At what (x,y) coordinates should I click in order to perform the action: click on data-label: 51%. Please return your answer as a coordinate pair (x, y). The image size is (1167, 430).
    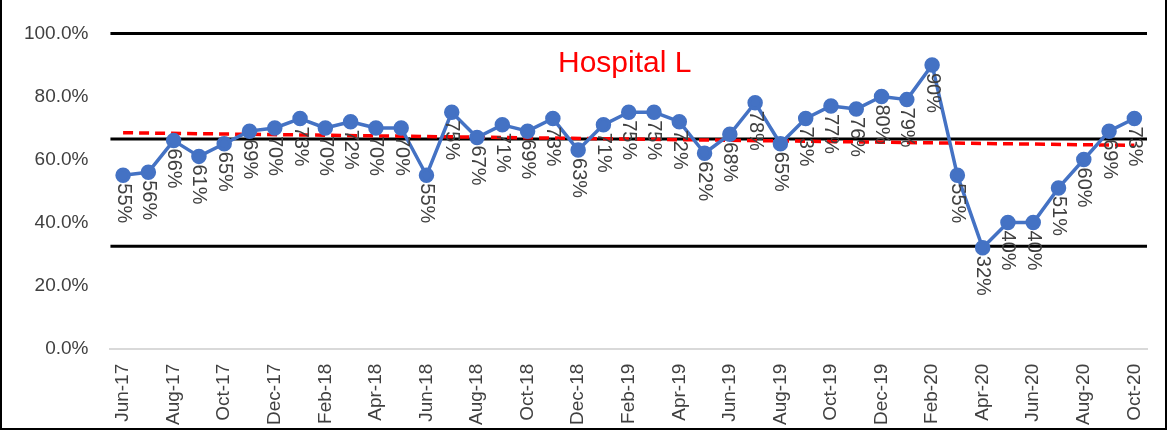
    Looking at the image, I should click on (1060, 216).